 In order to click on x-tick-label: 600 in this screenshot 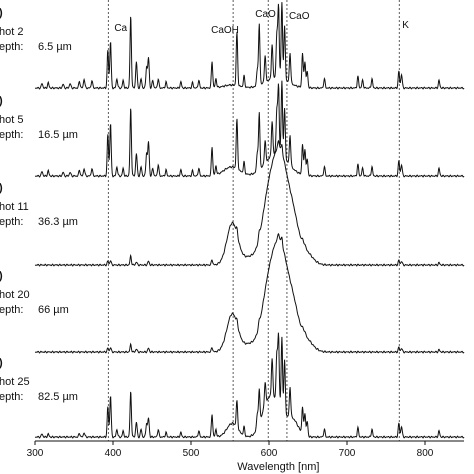, I will do `click(269, 453)`.